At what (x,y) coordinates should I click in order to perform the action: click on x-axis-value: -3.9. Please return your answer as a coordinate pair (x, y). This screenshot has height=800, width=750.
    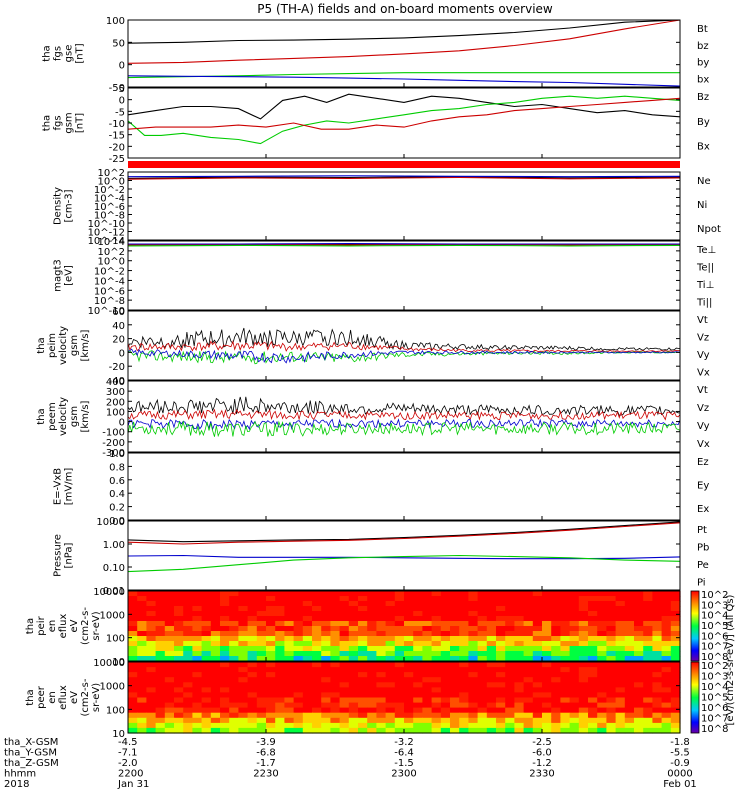
    Looking at the image, I should click on (266, 742).